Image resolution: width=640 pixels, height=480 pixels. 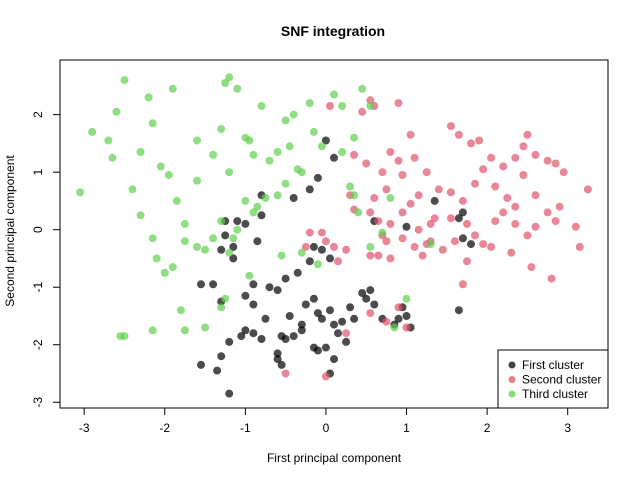 What do you see at coordinates (555, 394) in the screenshot?
I see `legend-label-2: Third cluster` at bounding box center [555, 394].